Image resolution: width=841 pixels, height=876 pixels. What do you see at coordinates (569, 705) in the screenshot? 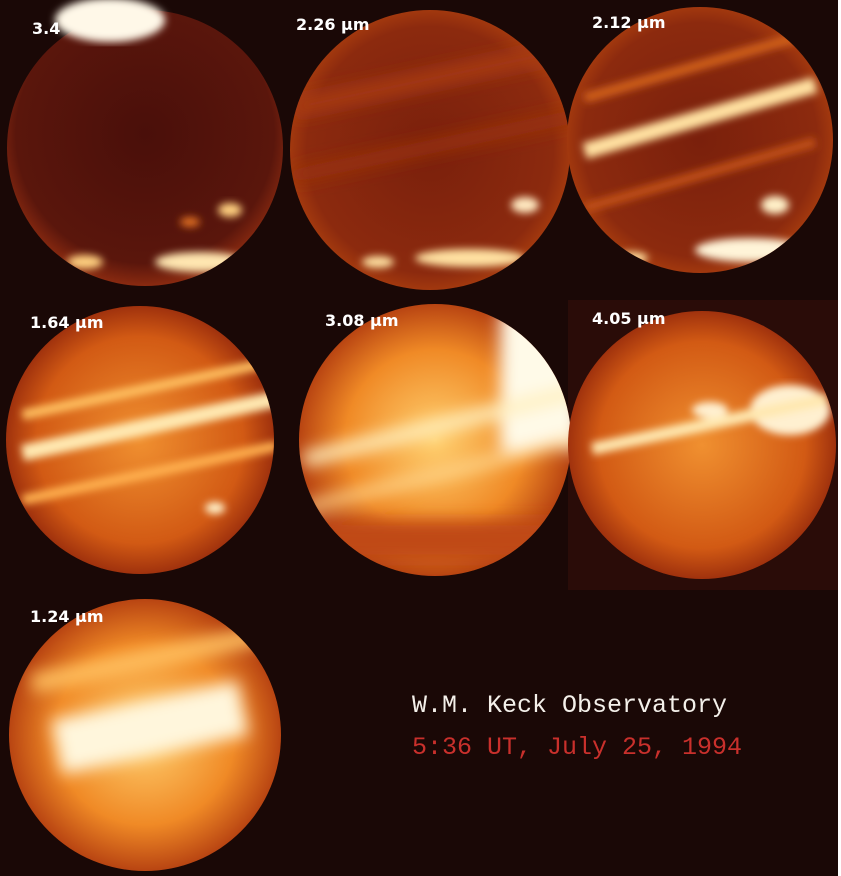
I see `caption-observatory: W.M. Keck Observatory` at bounding box center [569, 705].